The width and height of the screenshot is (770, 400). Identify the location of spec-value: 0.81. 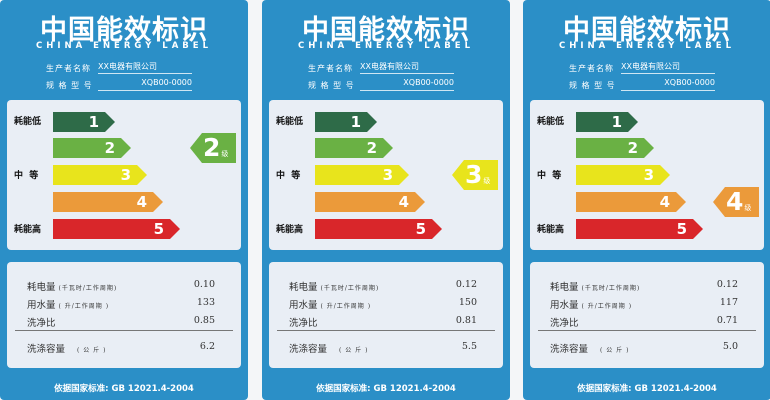
(466, 320).